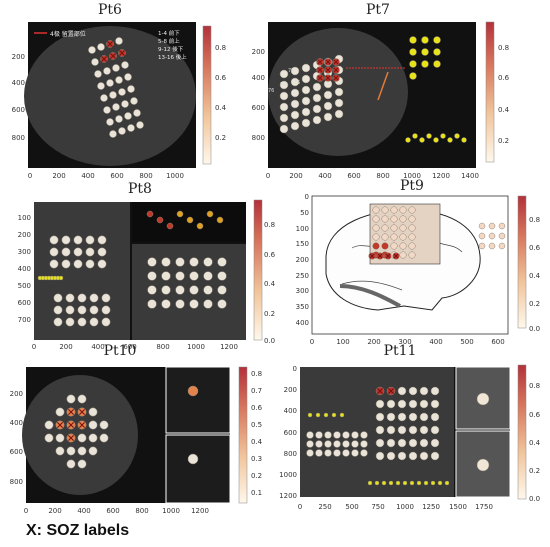 The height and width of the screenshot is (547, 550). I want to click on legend-label: 4极 留置部位, so click(68, 34).